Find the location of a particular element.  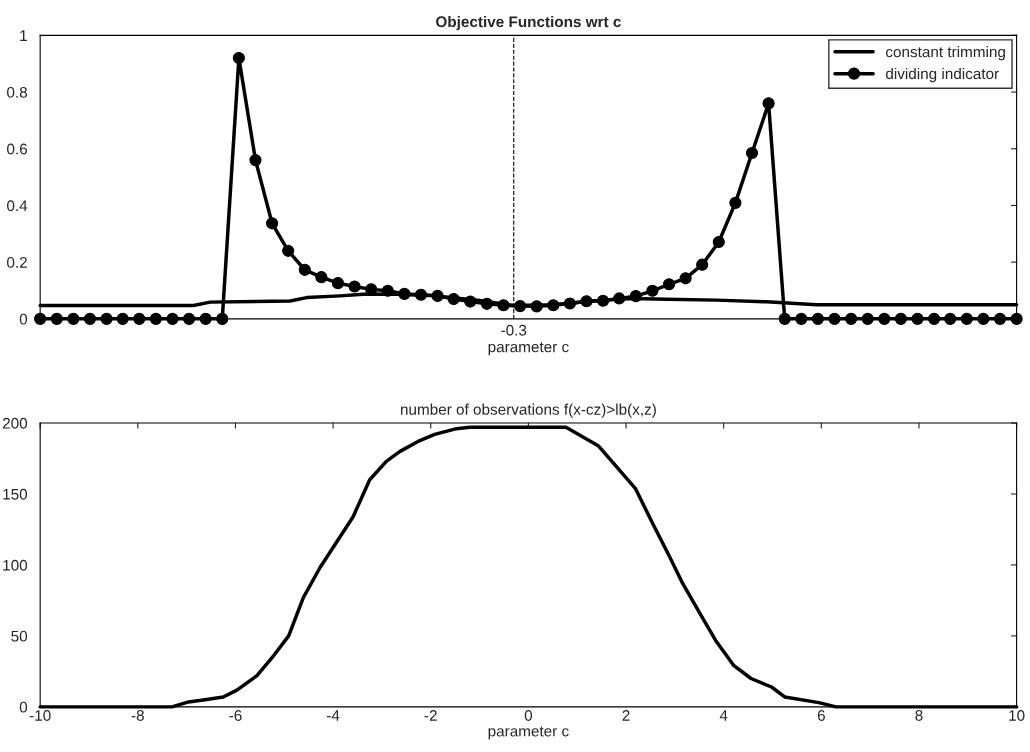

x-tick-label: 4 is located at coordinates (723, 715).